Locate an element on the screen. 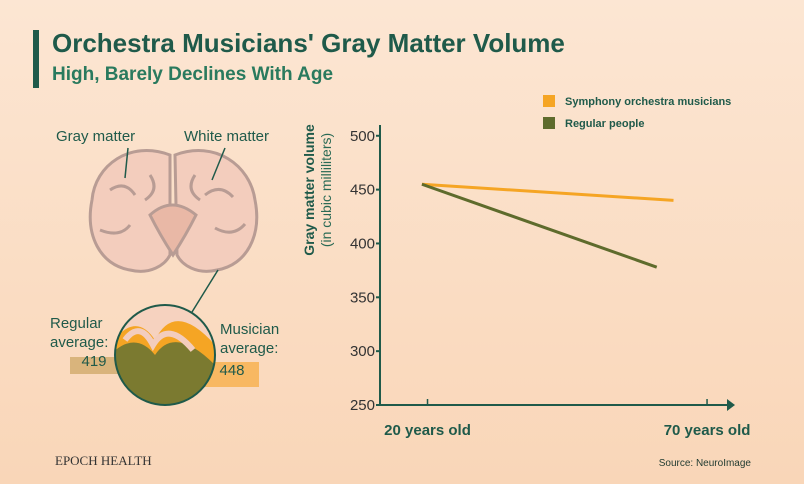  regular-value: 419 is located at coordinates (93, 361).